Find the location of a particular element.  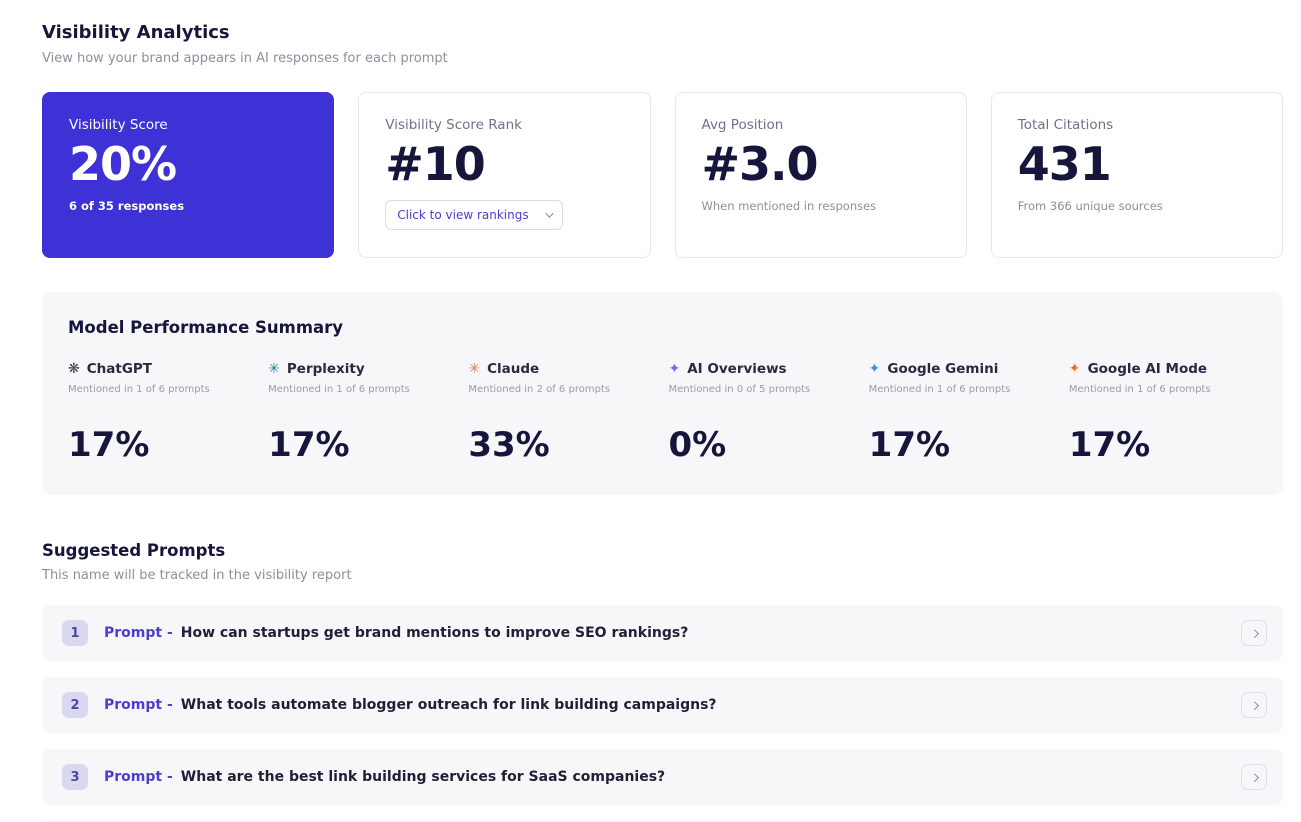

avg-position-value: #3.0 is located at coordinates (760, 164).